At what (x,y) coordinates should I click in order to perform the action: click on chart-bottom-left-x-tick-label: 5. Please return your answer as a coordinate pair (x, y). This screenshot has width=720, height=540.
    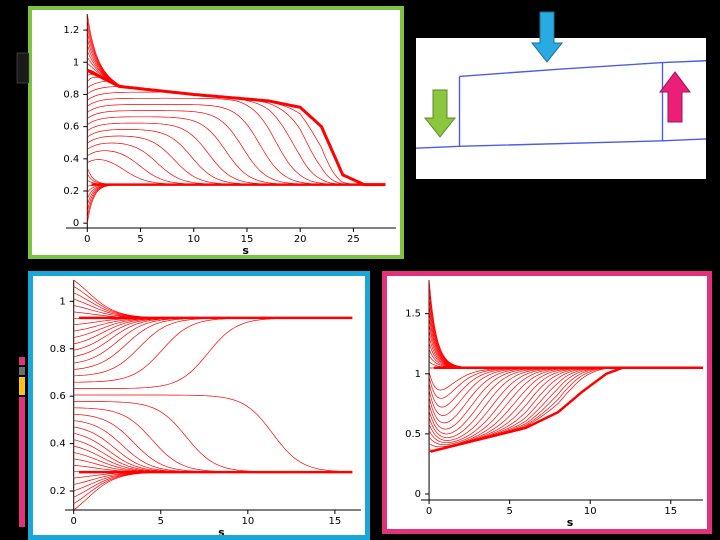
    Looking at the image, I should click on (161, 521).